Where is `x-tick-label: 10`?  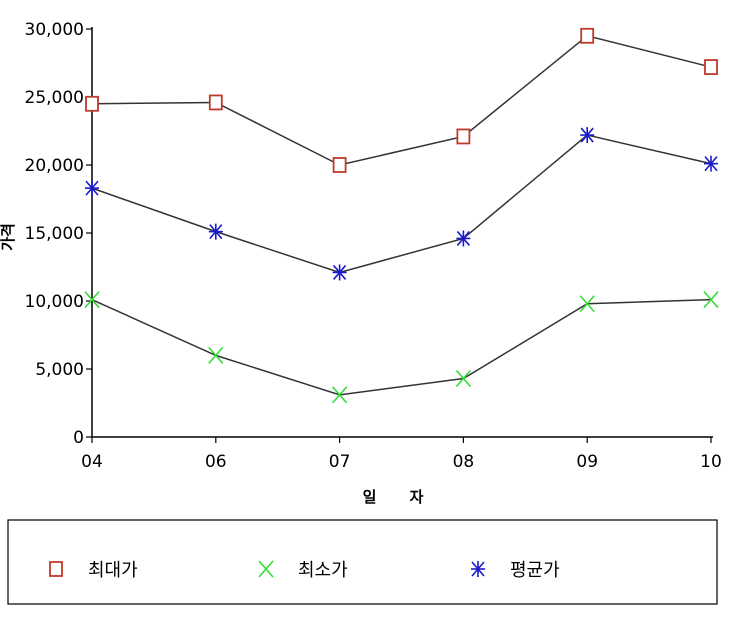 x-tick-label: 10 is located at coordinates (711, 462).